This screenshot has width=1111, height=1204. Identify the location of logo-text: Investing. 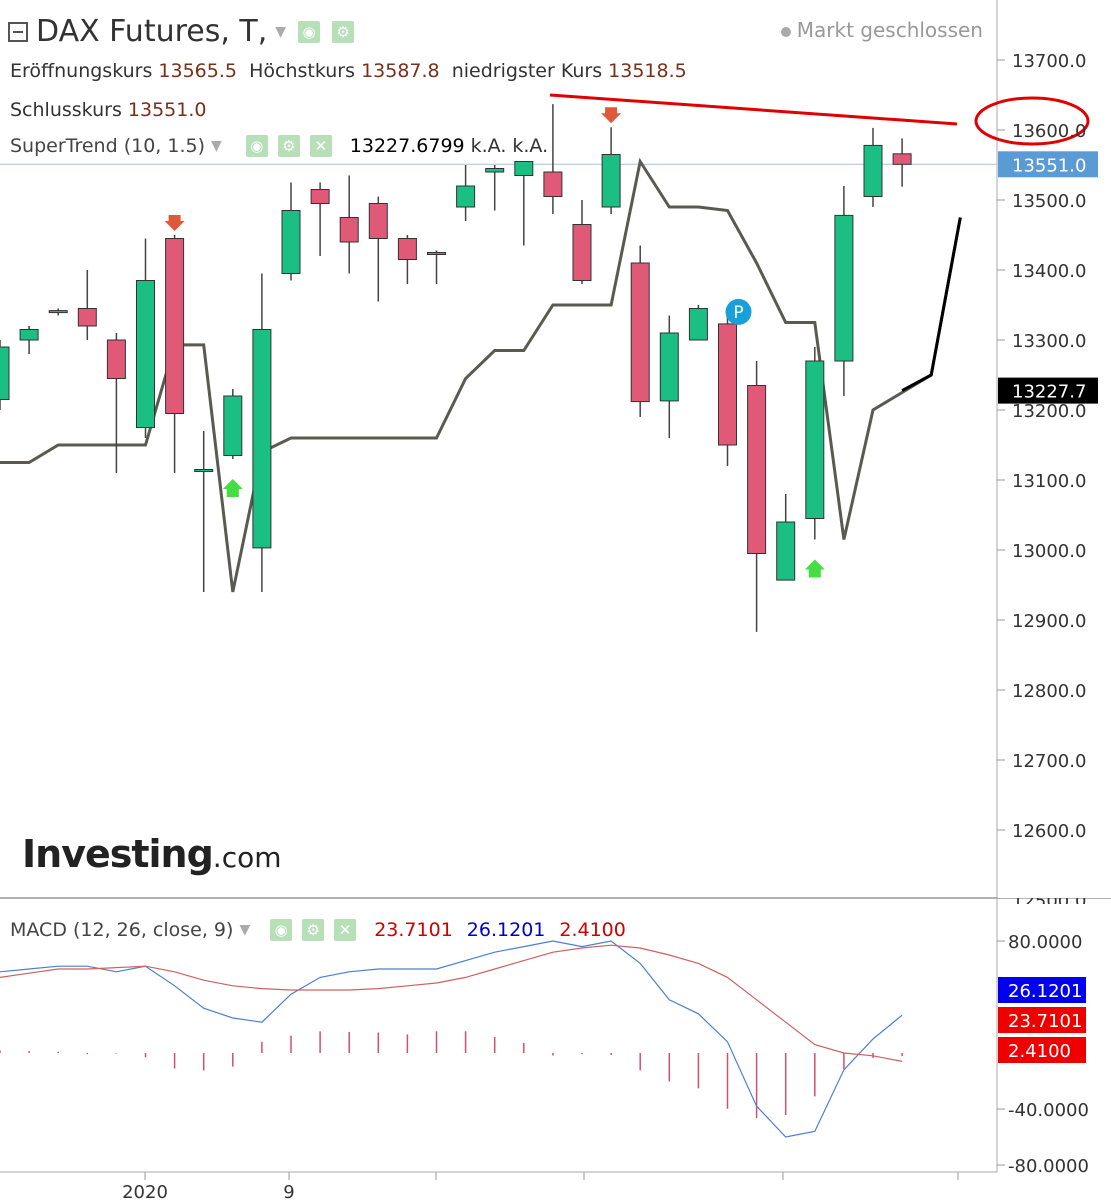
(118, 854).